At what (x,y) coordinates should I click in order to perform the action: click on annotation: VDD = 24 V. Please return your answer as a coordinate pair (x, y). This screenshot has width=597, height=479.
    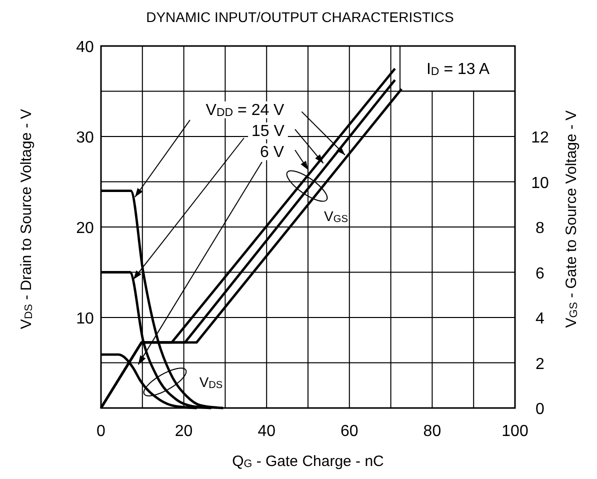
    Looking at the image, I should click on (245, 110).